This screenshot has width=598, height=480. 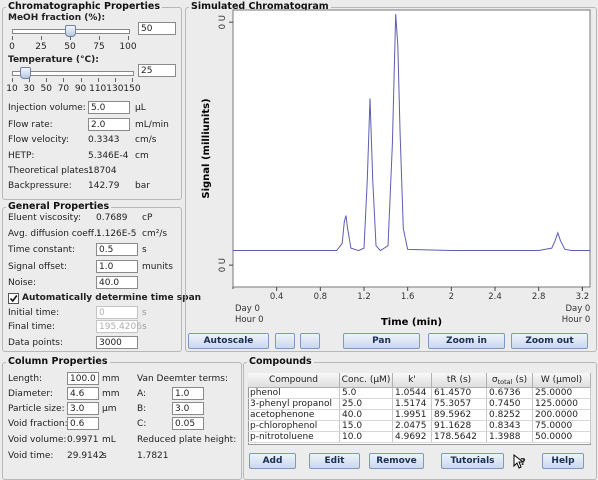 I want to click on field-label: Void time:, so click(x=31, y=456).